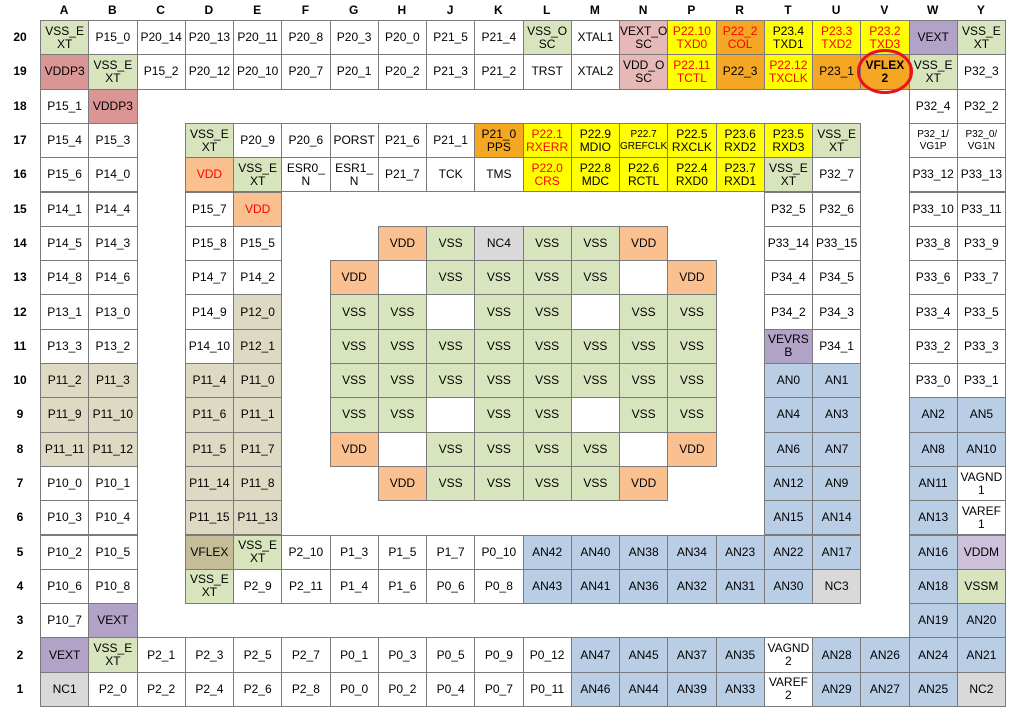  What do you see at coordinates (65, 449) in the screenshot?
I see `pin-cell: P11_11` at bounding box center [65, 449].